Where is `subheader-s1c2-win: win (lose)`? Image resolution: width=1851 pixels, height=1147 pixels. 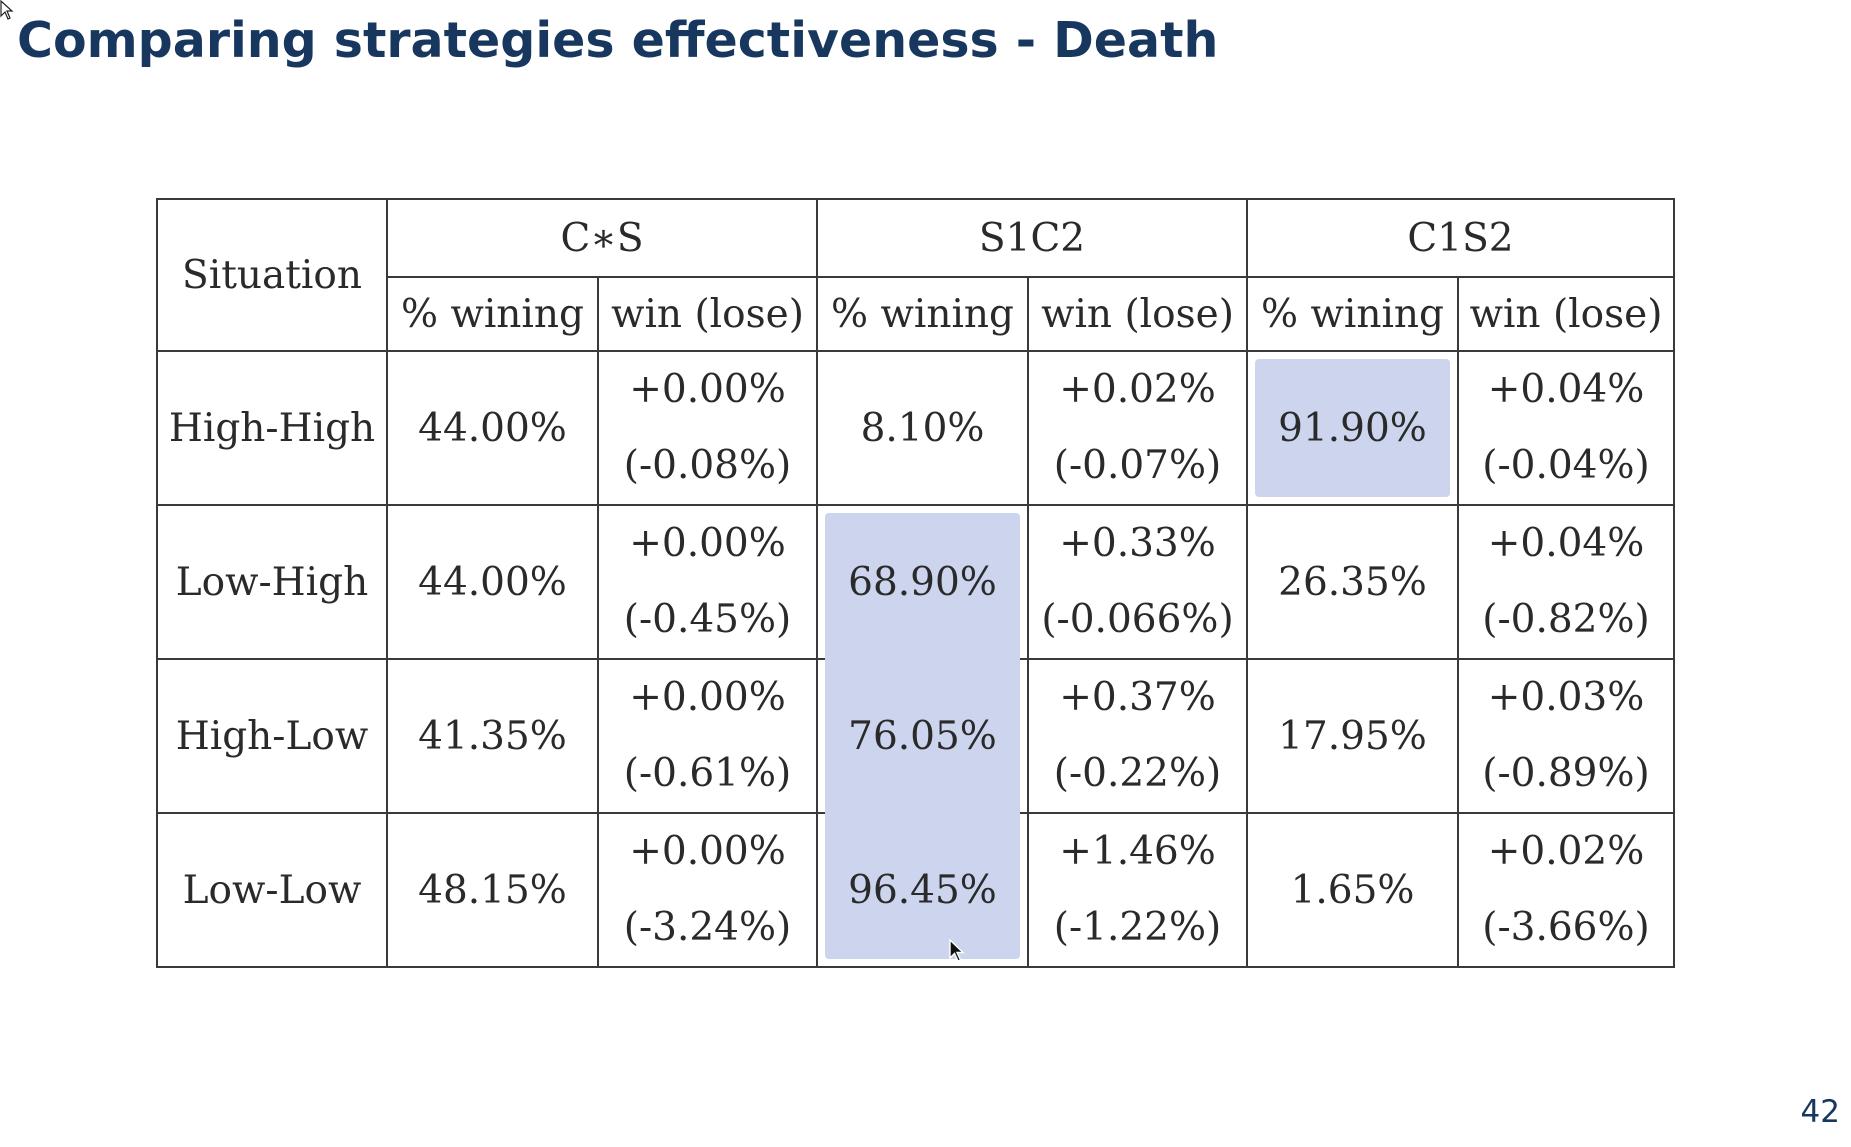 subheader-s1c2-win: win (lose) is located at coordinates (1139, 315).